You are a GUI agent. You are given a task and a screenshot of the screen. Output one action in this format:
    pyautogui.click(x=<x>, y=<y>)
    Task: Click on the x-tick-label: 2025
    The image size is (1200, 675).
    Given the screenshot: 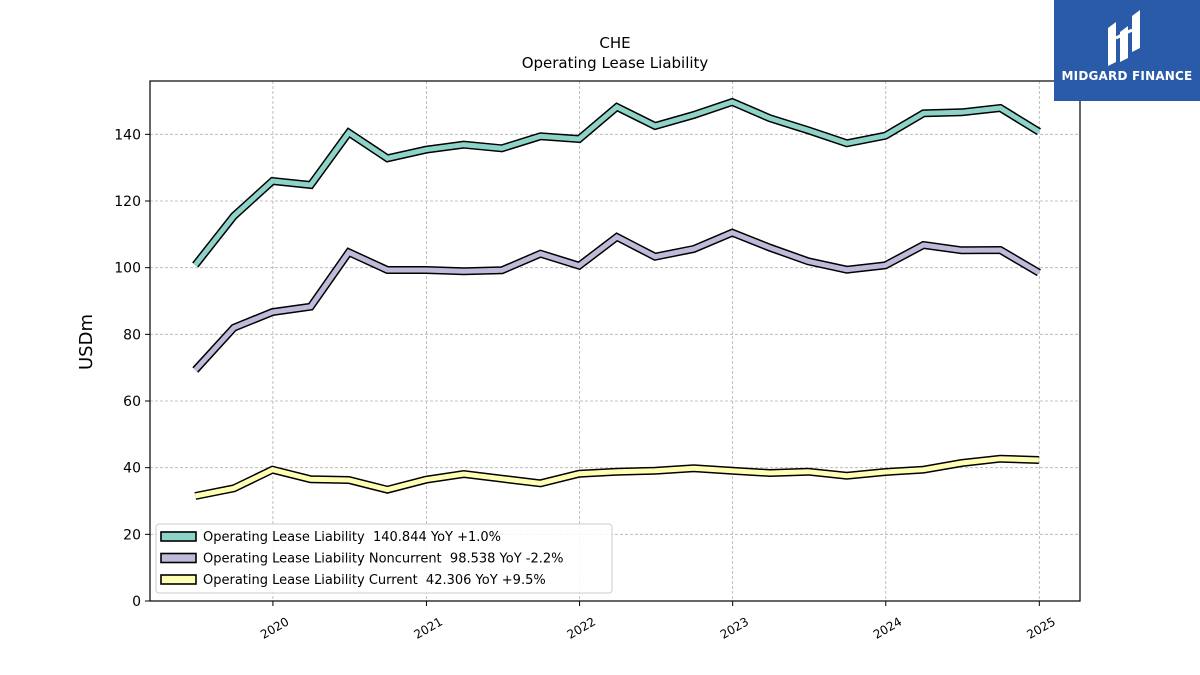 What is the action you would take?
    pyautogui.click(x=1040, y=627)
    